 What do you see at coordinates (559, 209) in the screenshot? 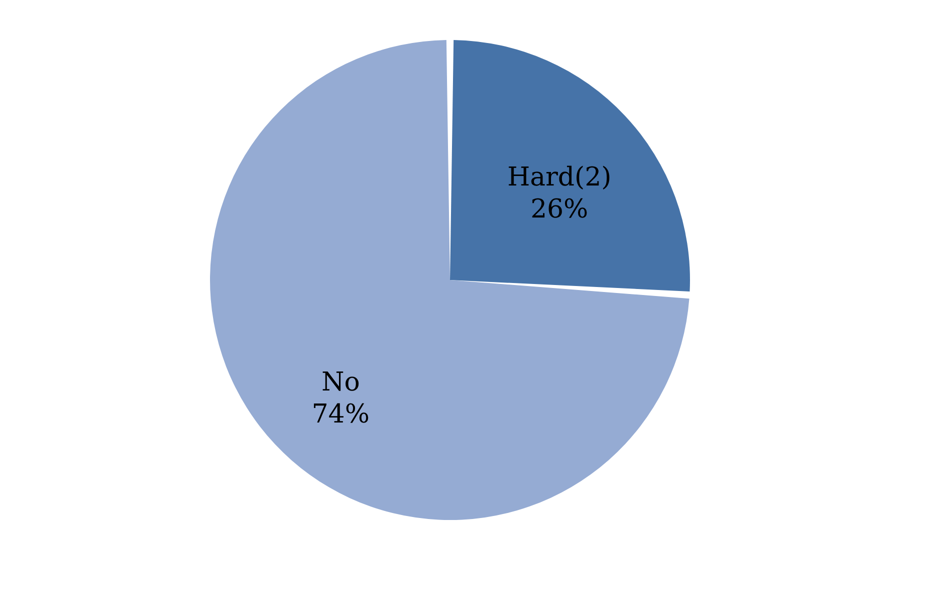
I see `data-label: 26%` at bounding box center [559, 209].